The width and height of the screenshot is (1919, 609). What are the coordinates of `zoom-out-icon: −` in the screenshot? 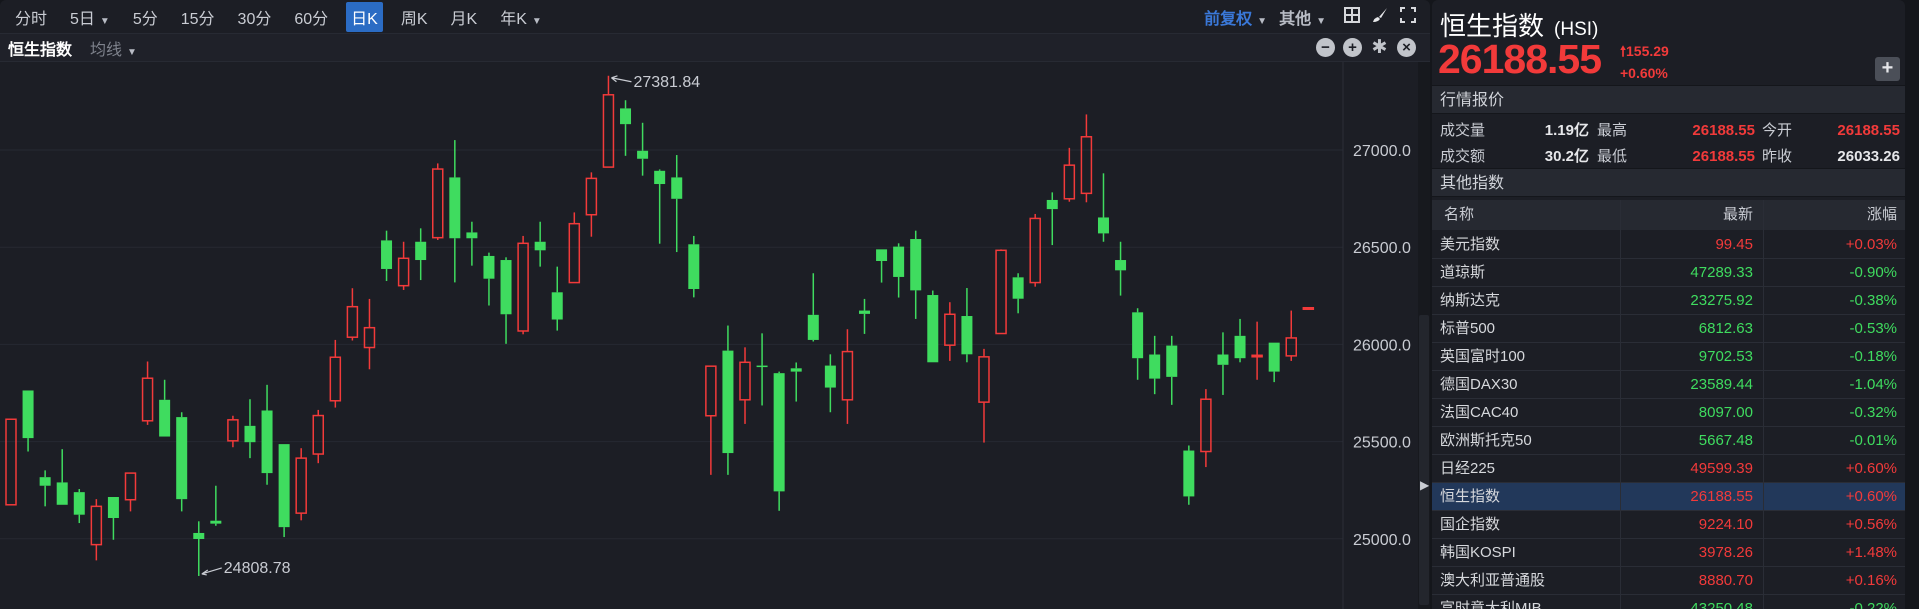 It's located at (1325, 47).